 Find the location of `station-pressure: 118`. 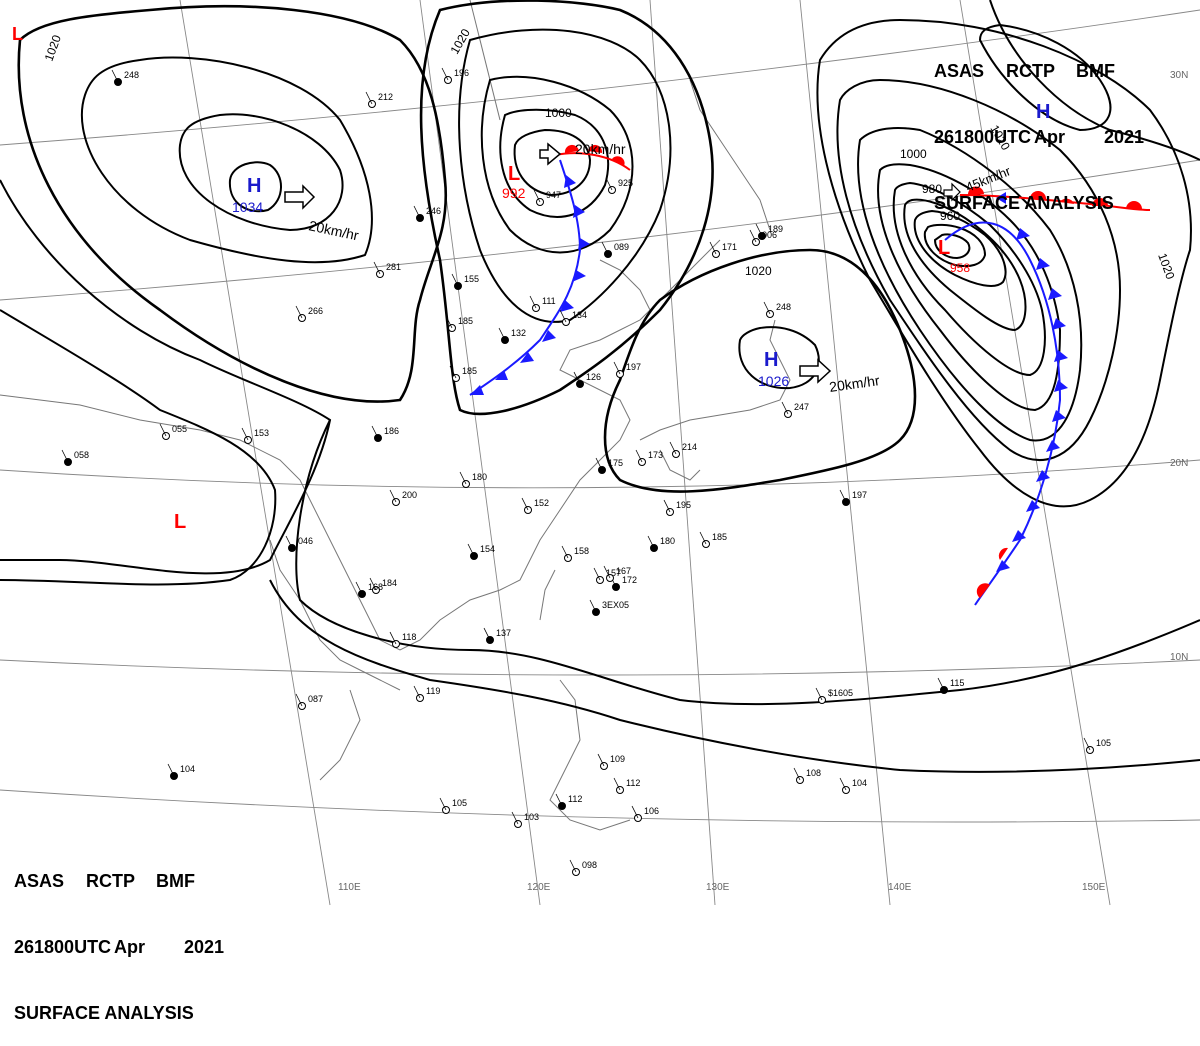

station-pressure: 118 is located at coordinates (409, 637).